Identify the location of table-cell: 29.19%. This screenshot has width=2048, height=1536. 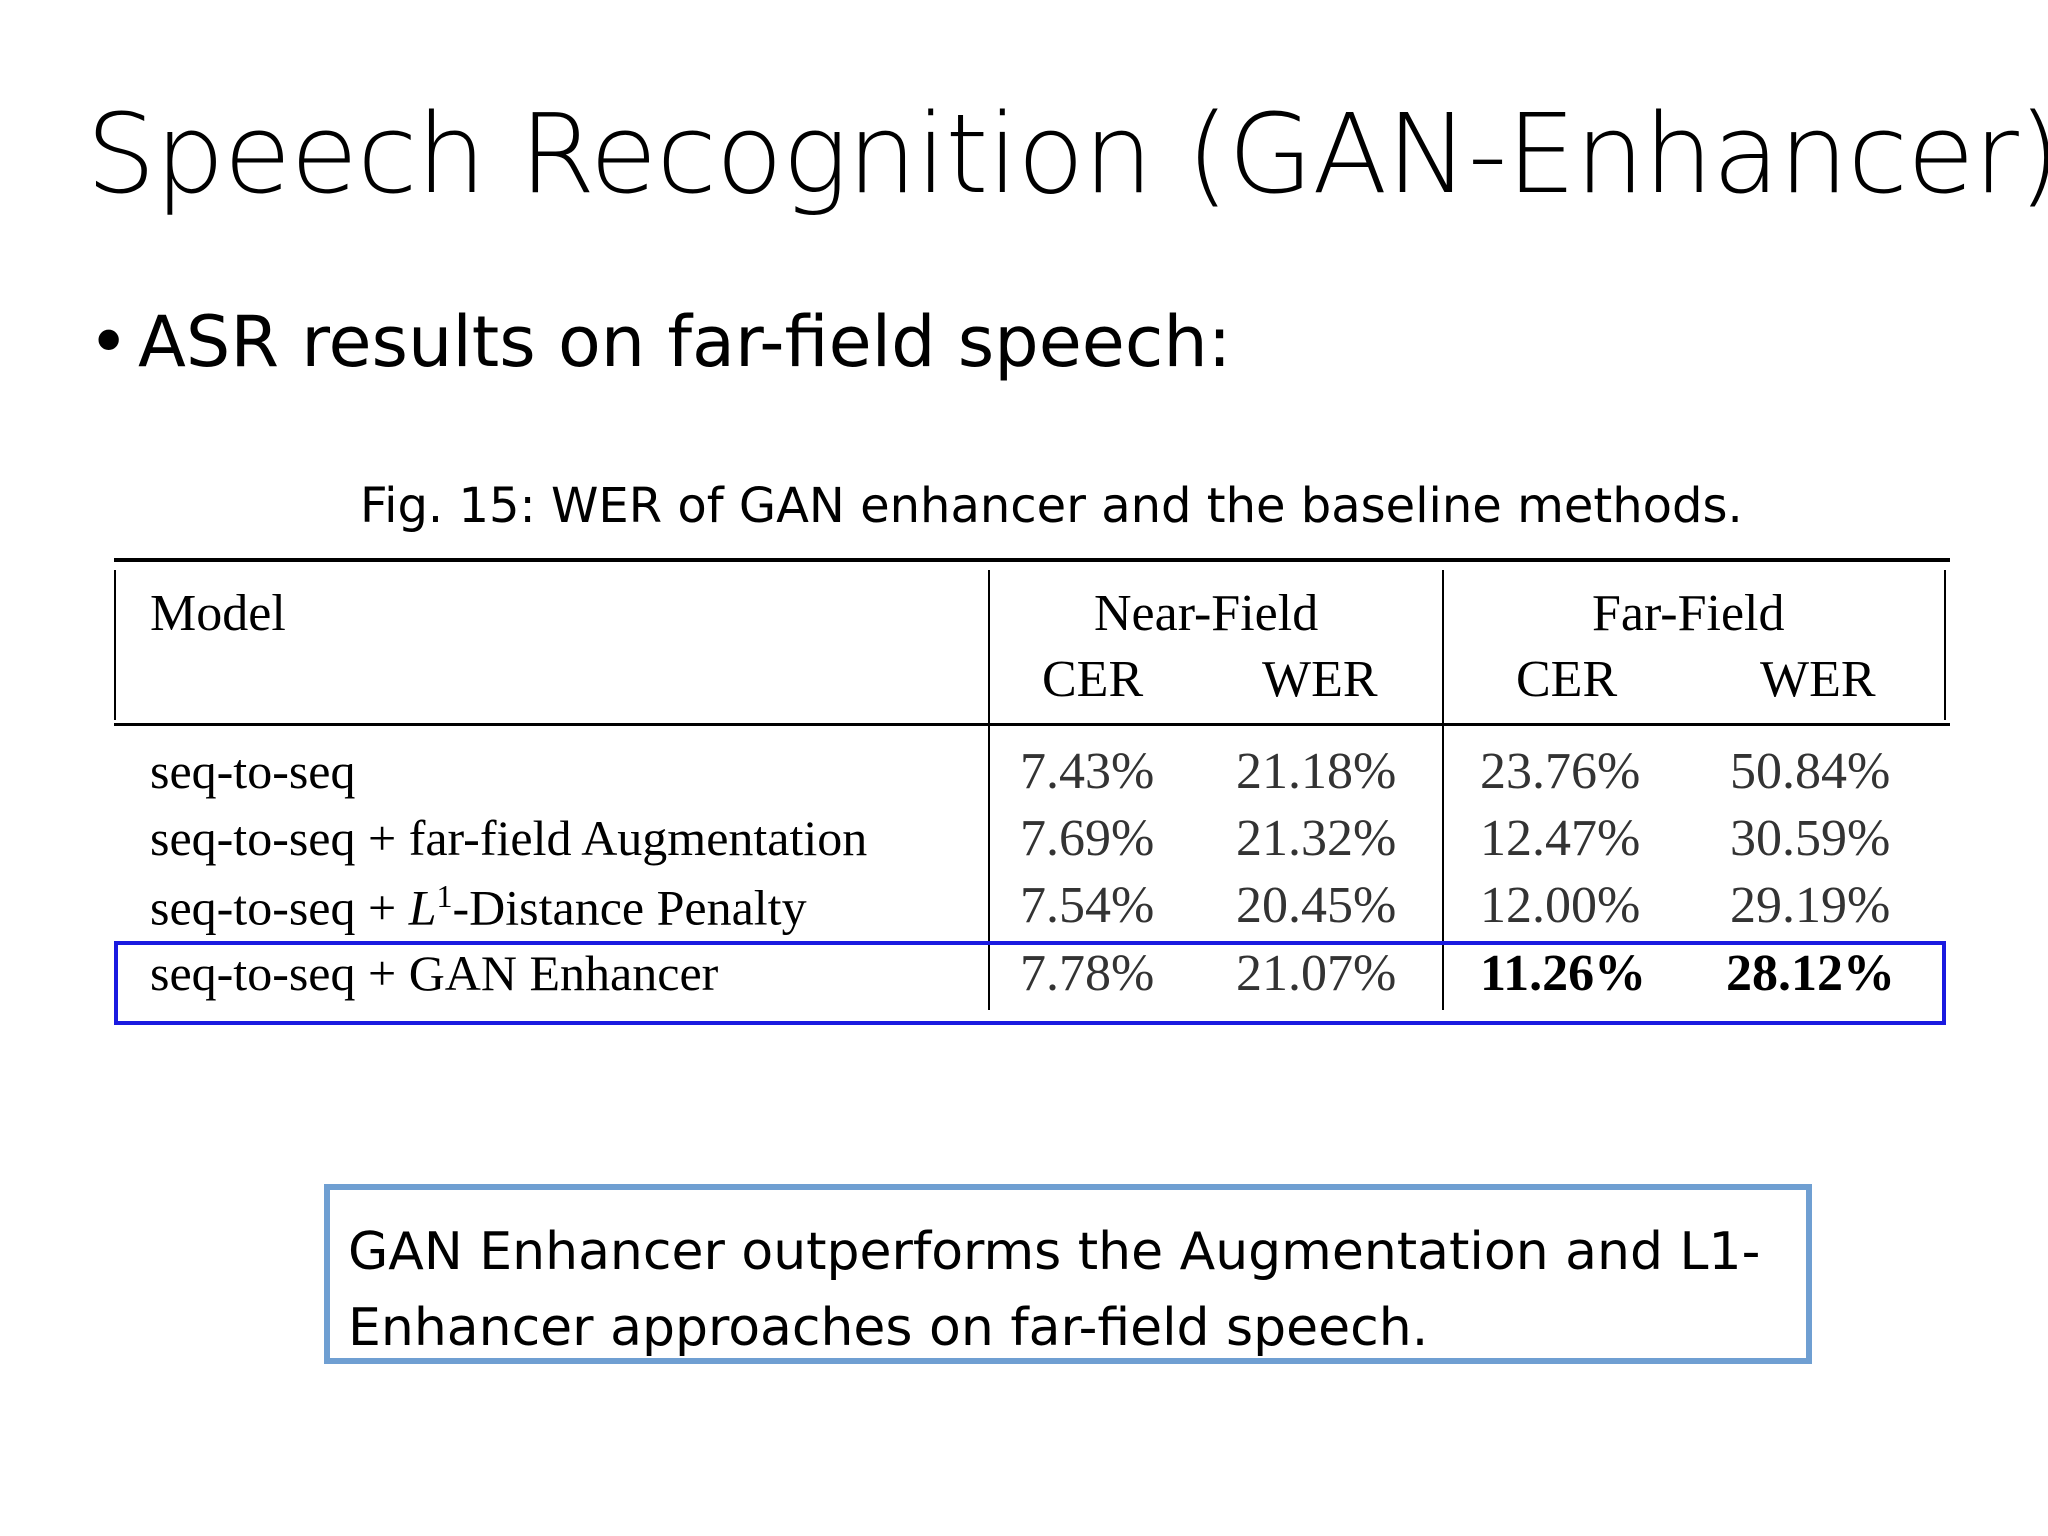
(1810, 905).